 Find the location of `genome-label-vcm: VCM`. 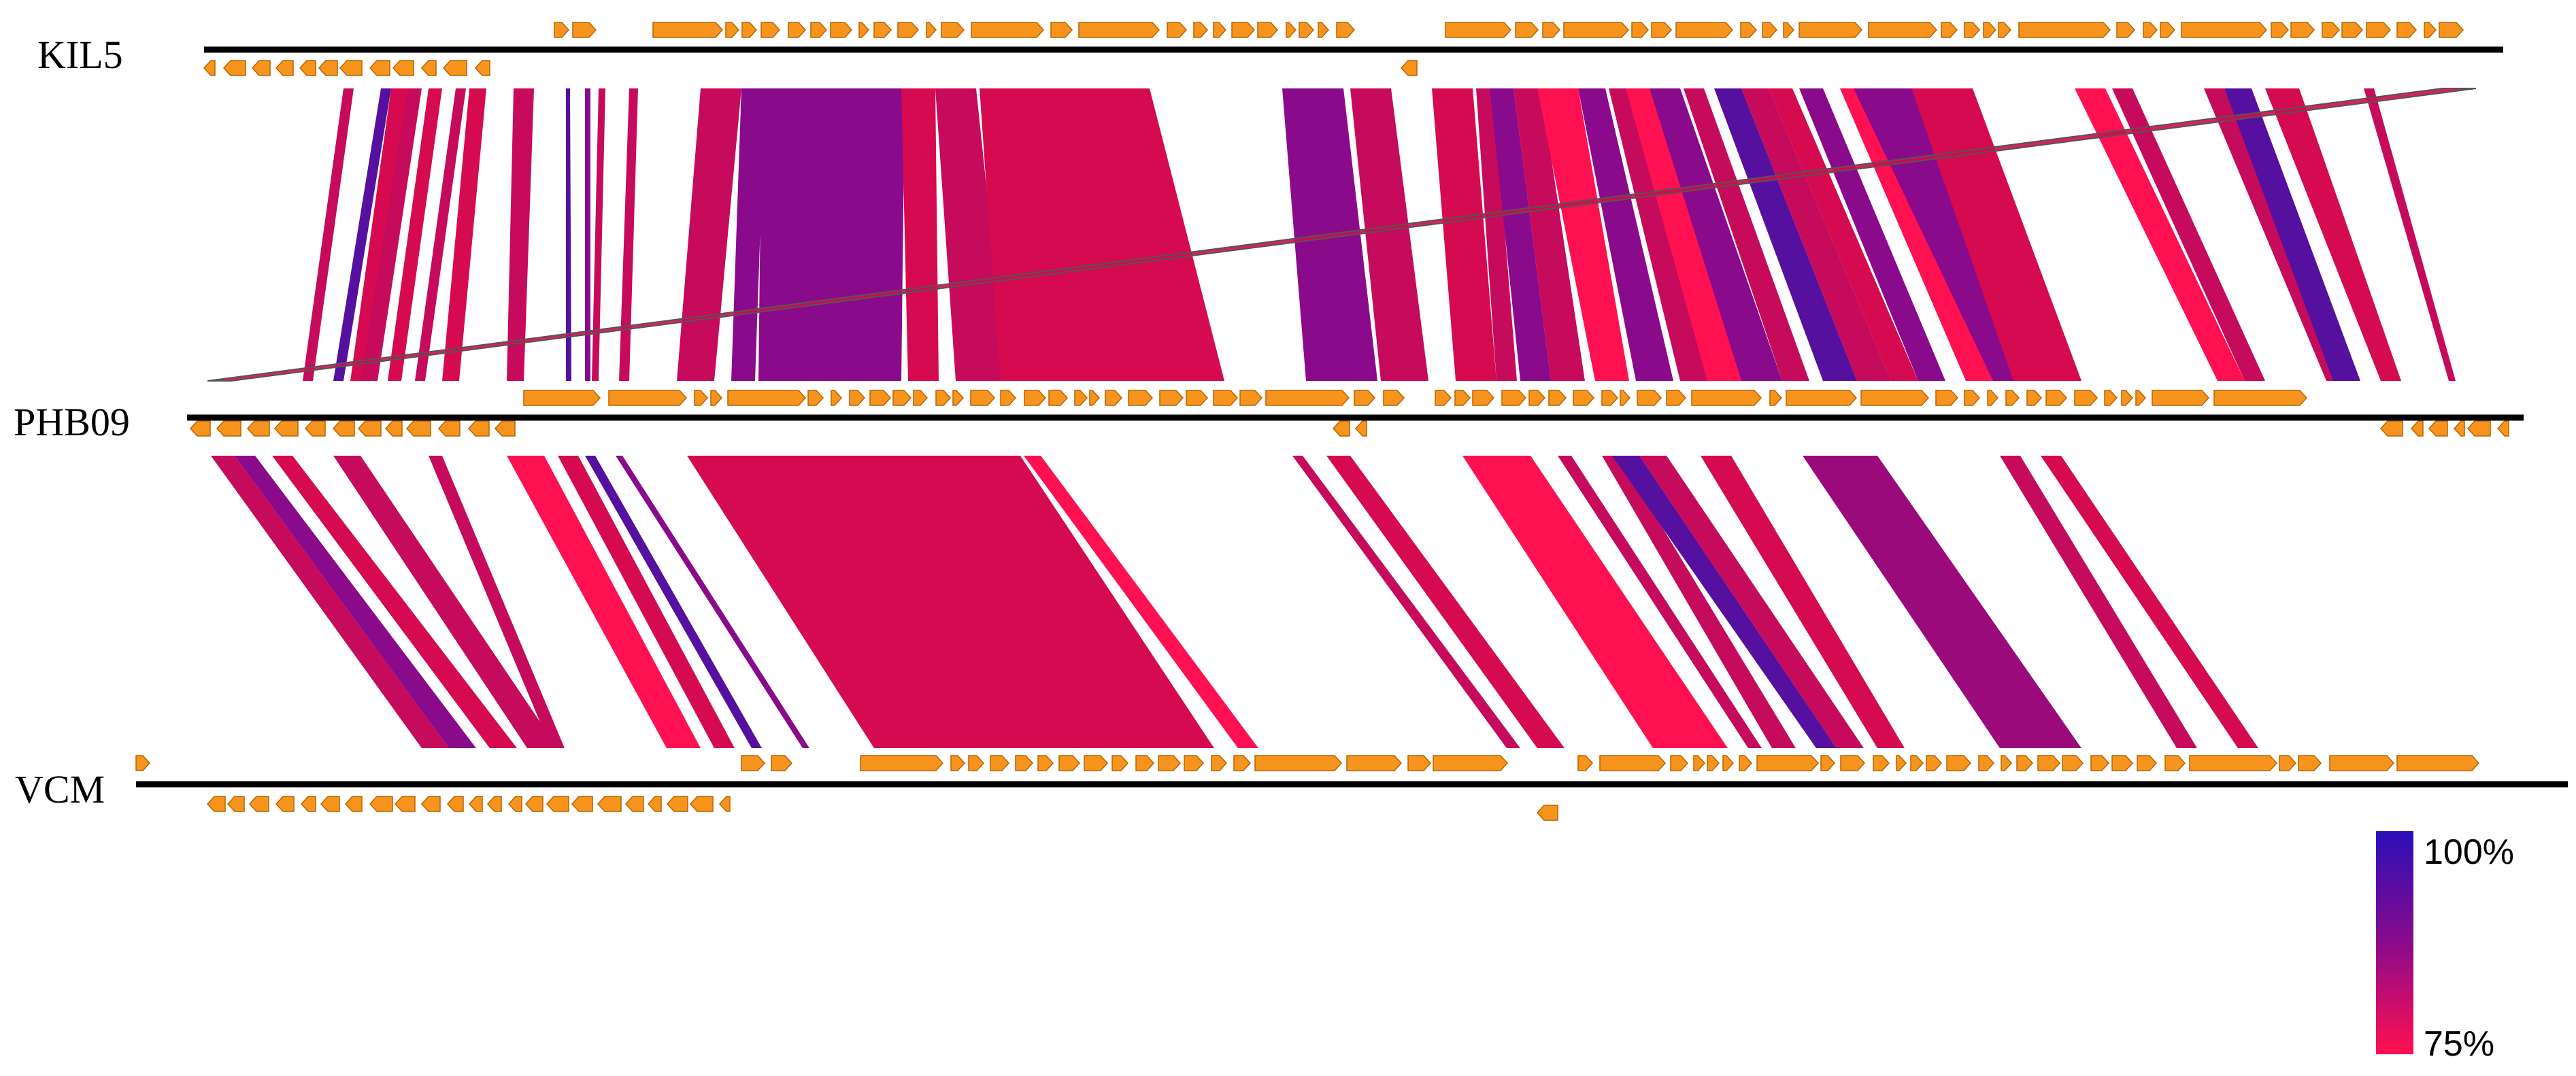

genome-label-vcm: VCM is located at coordinates (60, 789).